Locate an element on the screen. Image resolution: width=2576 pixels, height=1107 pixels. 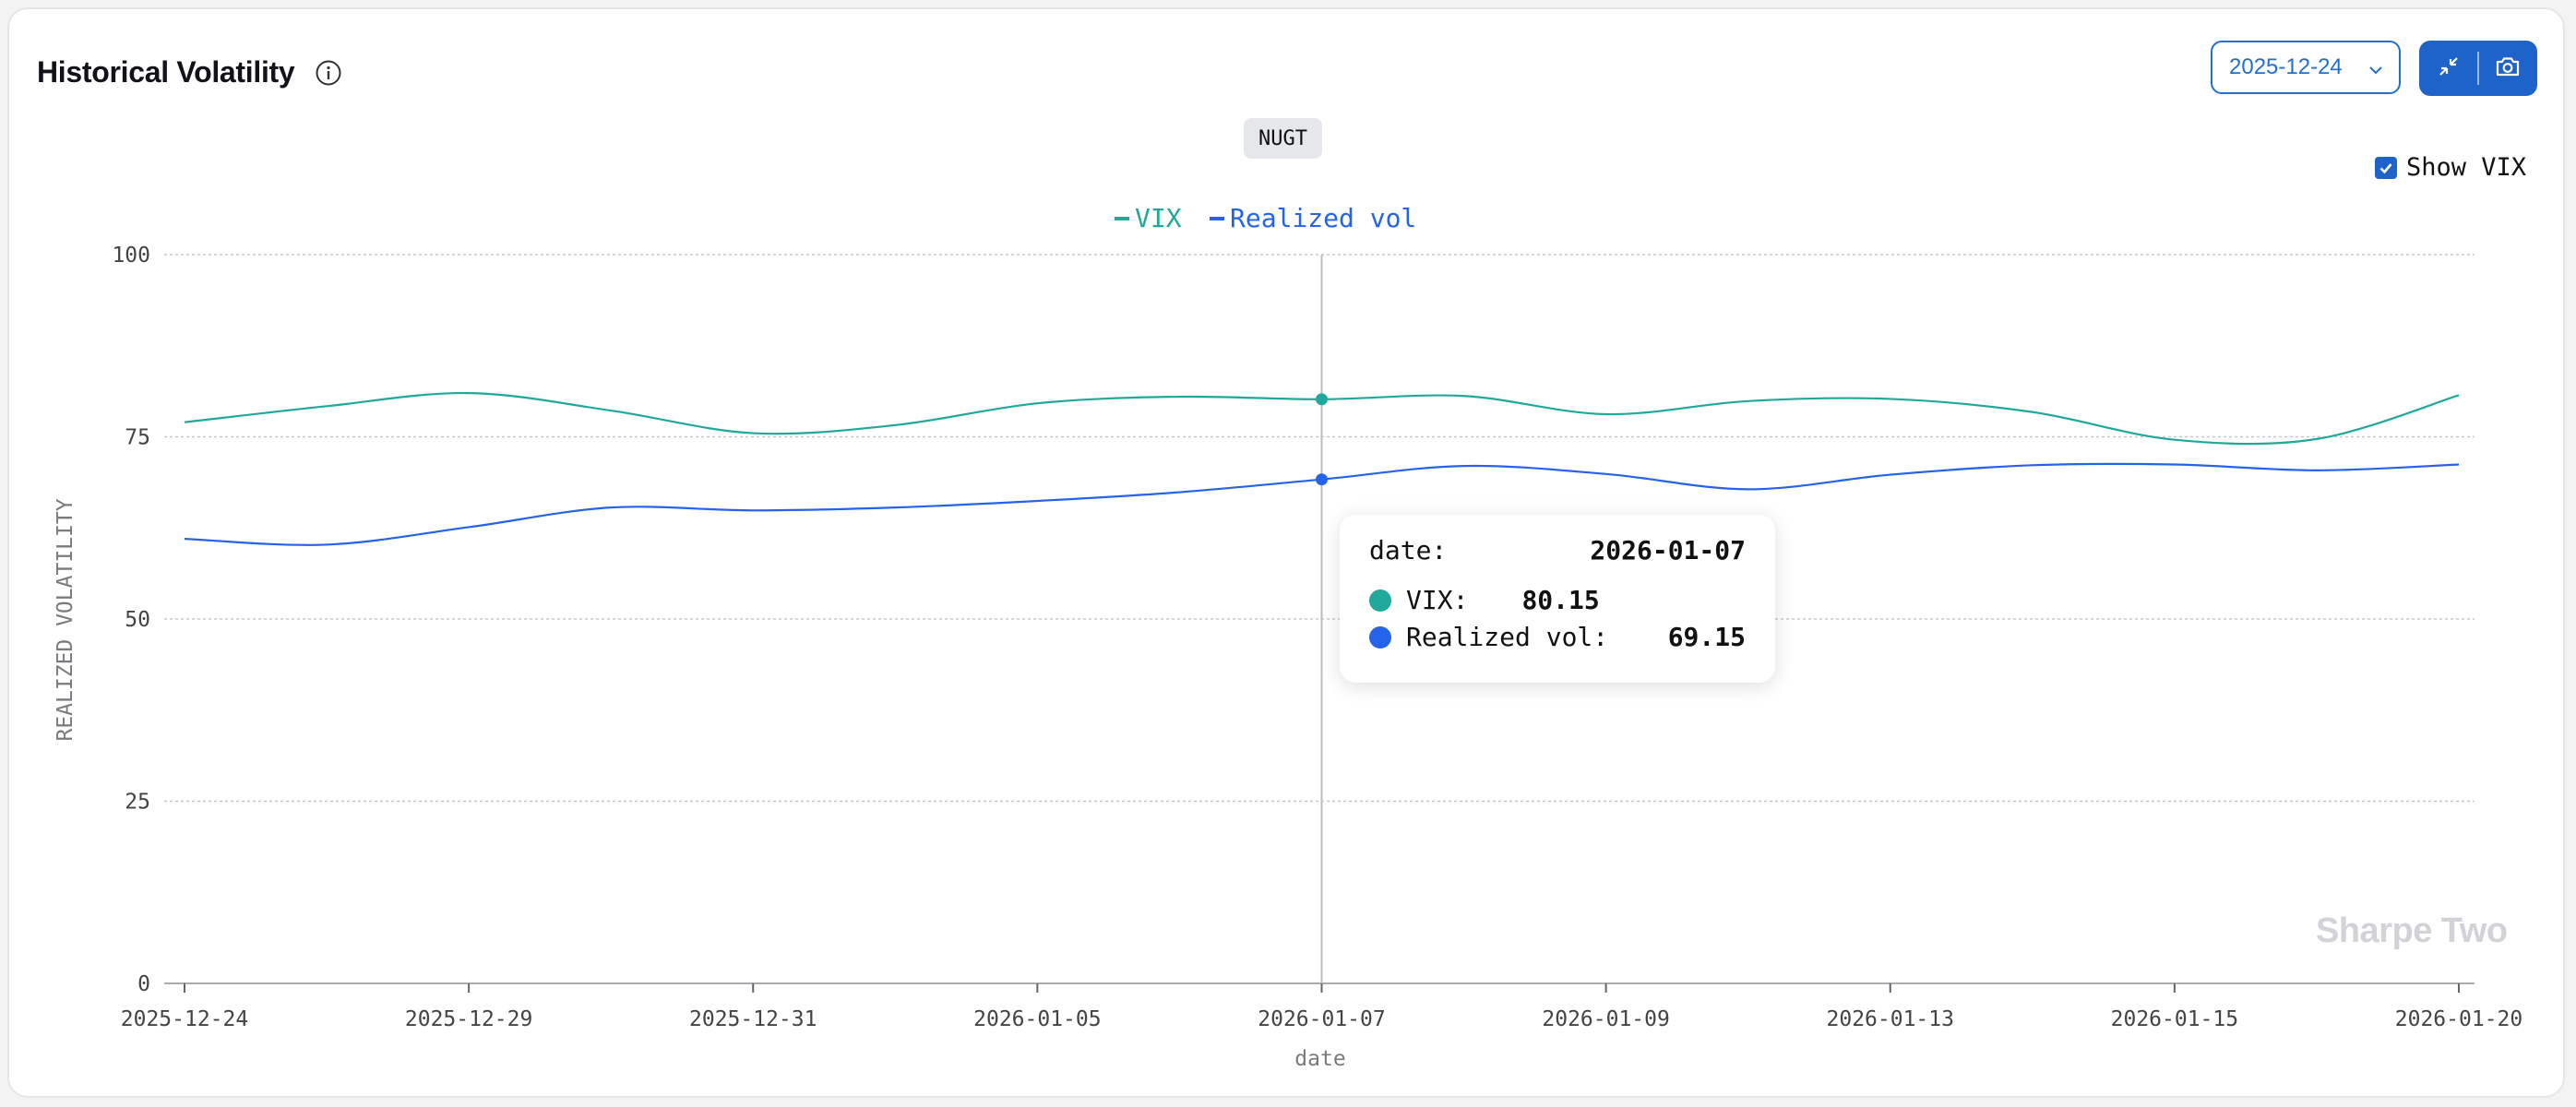
chevron-down-icon is located at coordinates (2375, 67).